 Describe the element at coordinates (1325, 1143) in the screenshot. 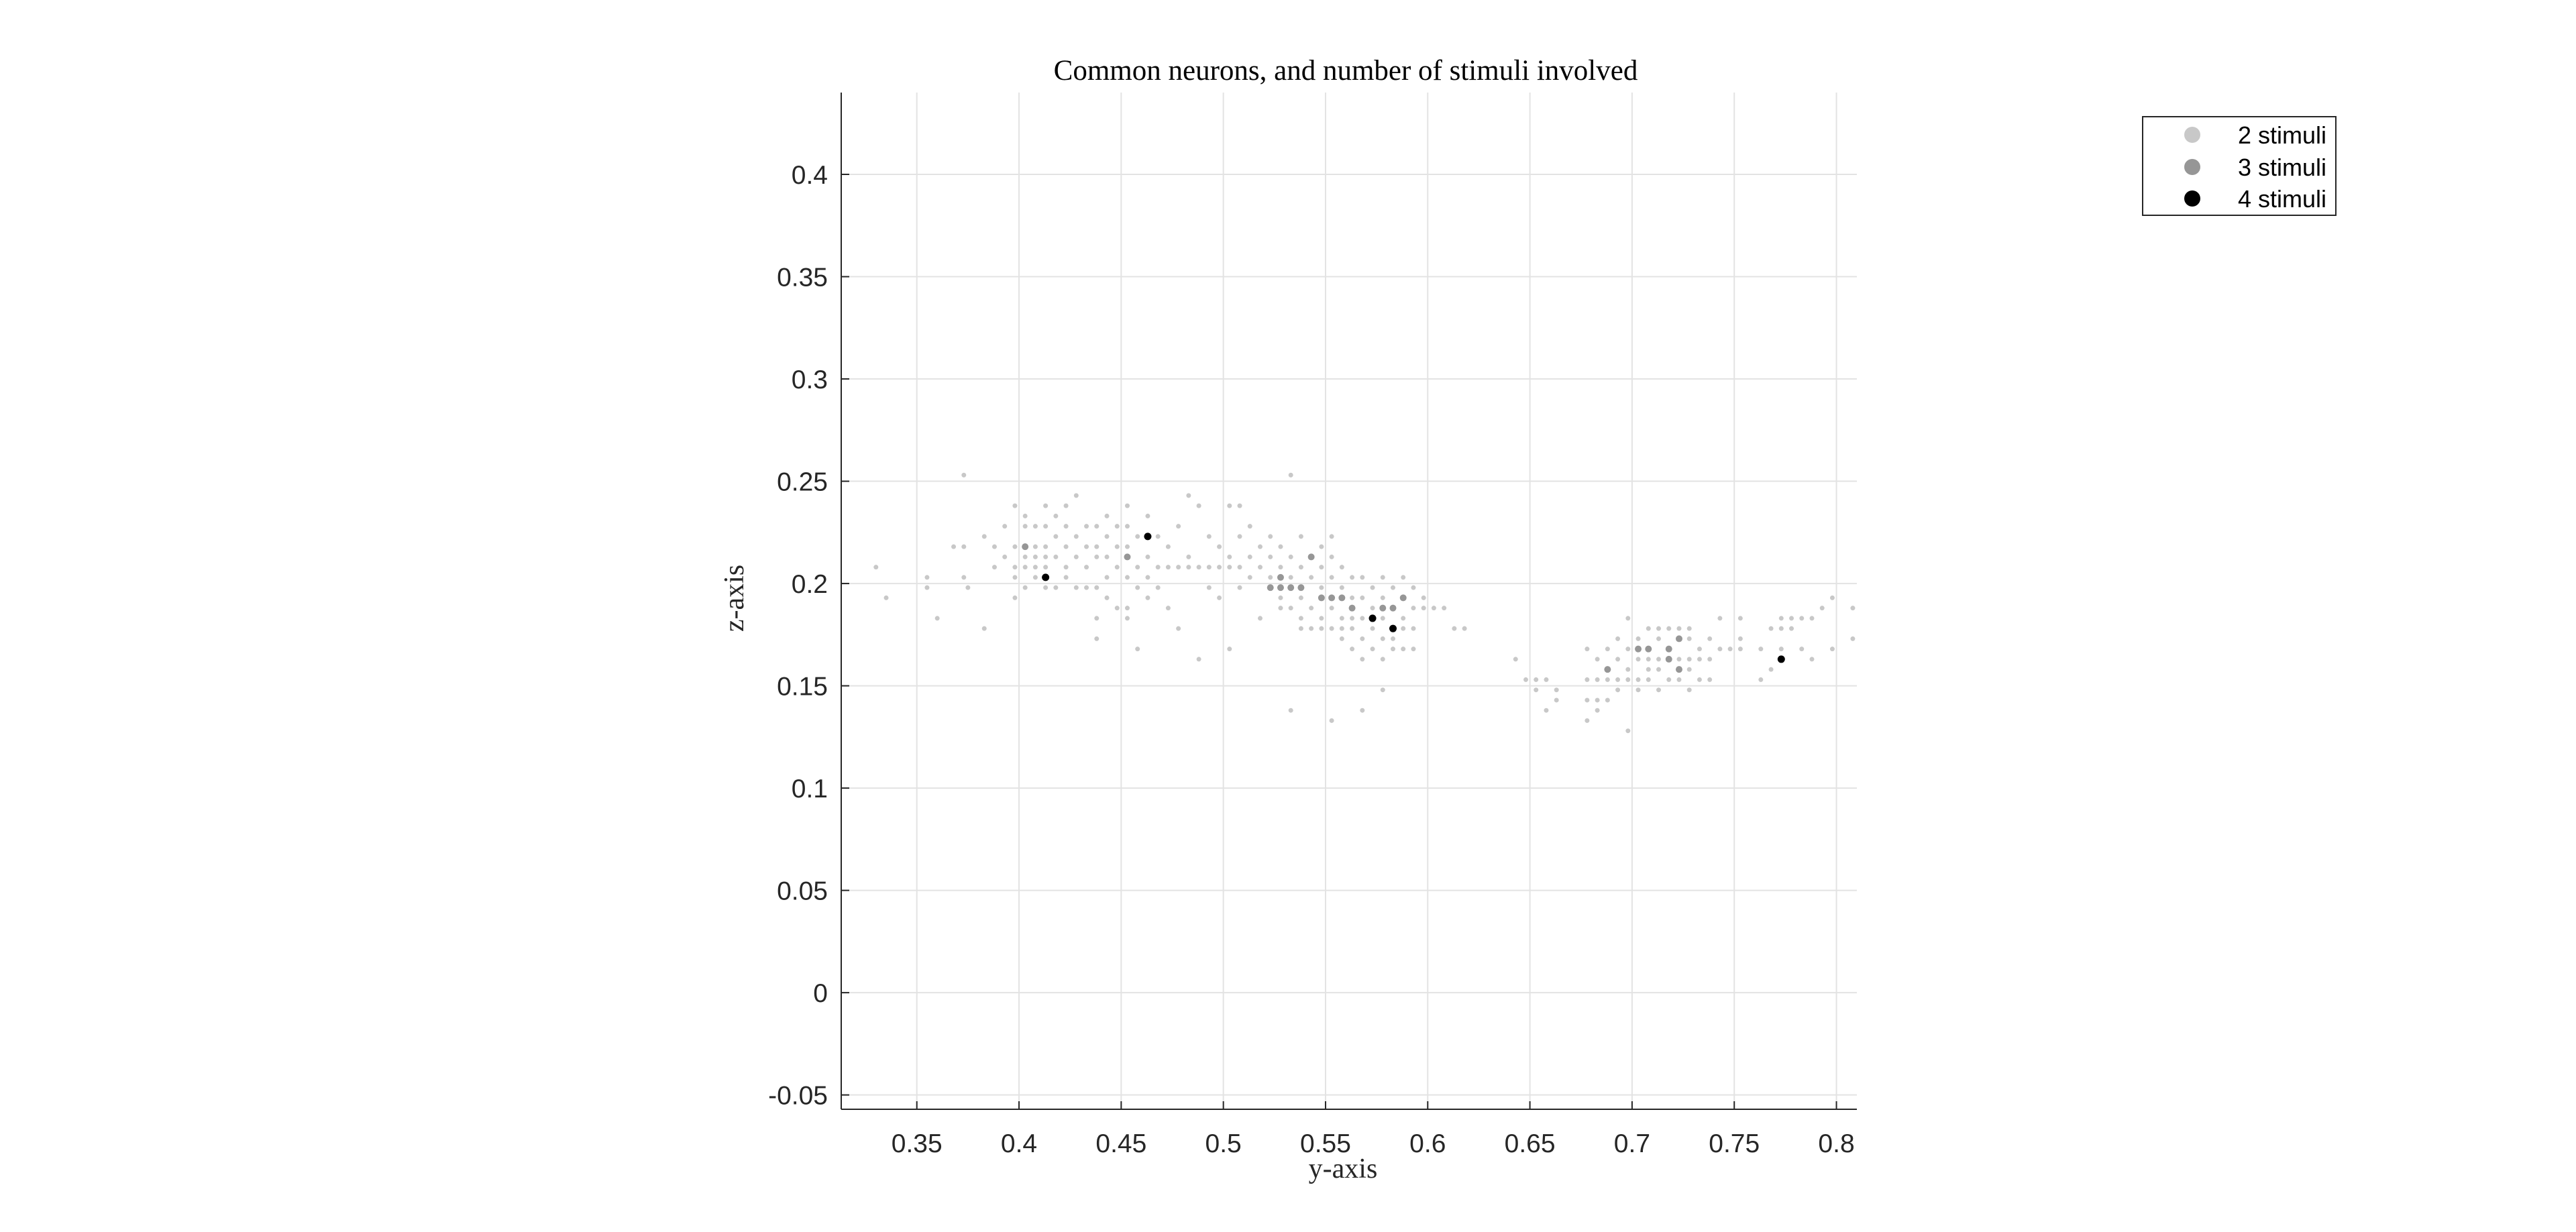

I see `x-tick-label: 0.55` at that location.